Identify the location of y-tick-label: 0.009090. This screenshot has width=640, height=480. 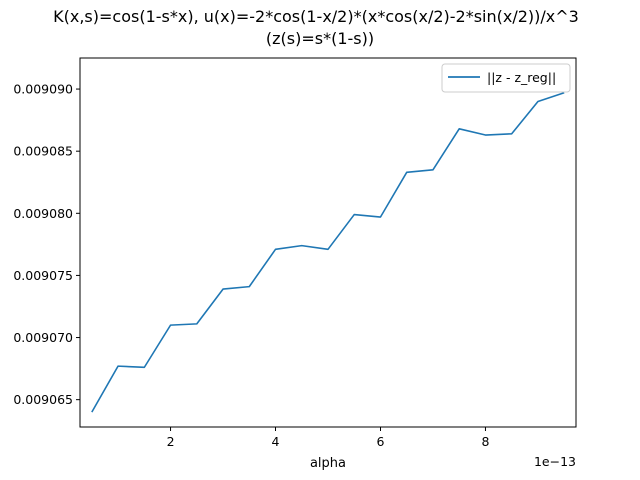
(43, 89).